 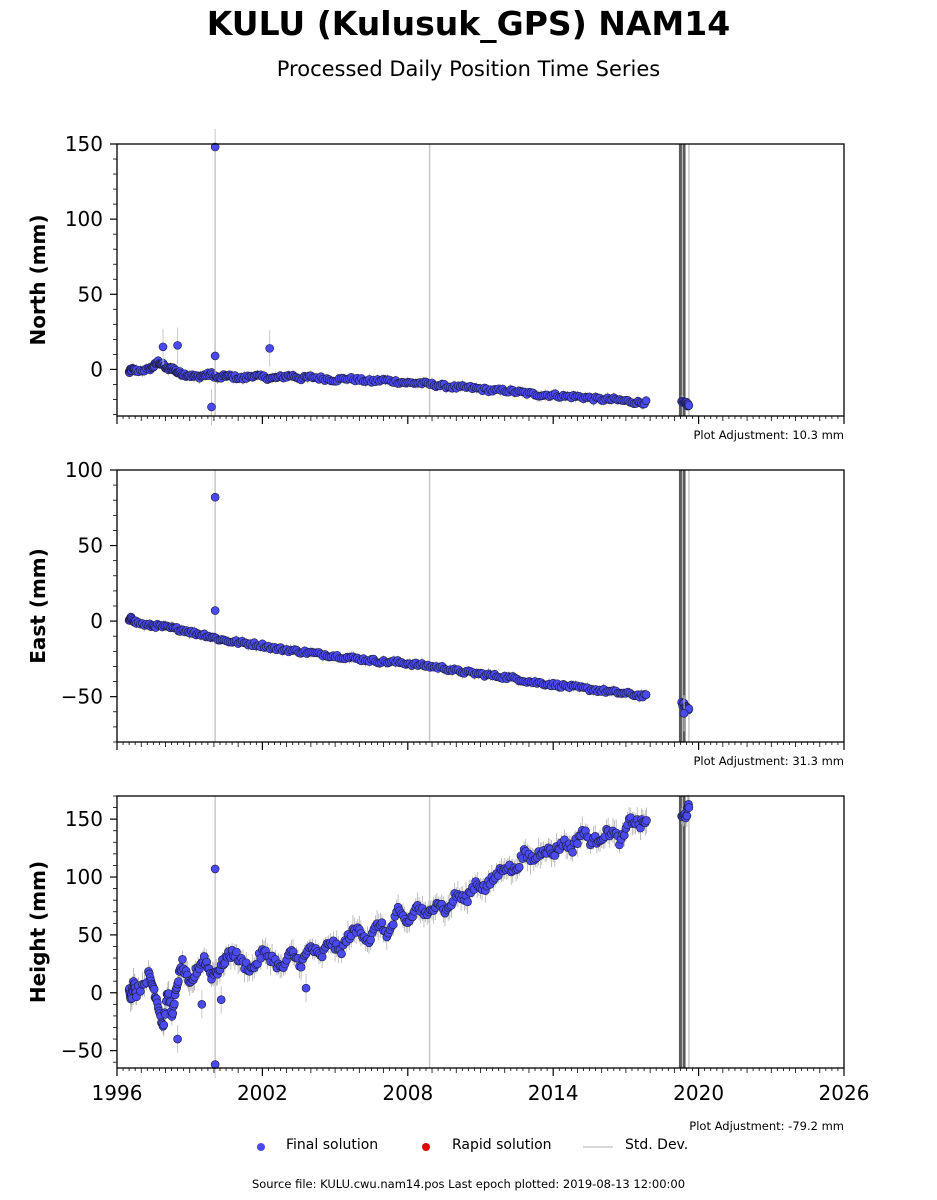 I want to click on legend-final-label: Final solution, so click(x=332, y=1145).